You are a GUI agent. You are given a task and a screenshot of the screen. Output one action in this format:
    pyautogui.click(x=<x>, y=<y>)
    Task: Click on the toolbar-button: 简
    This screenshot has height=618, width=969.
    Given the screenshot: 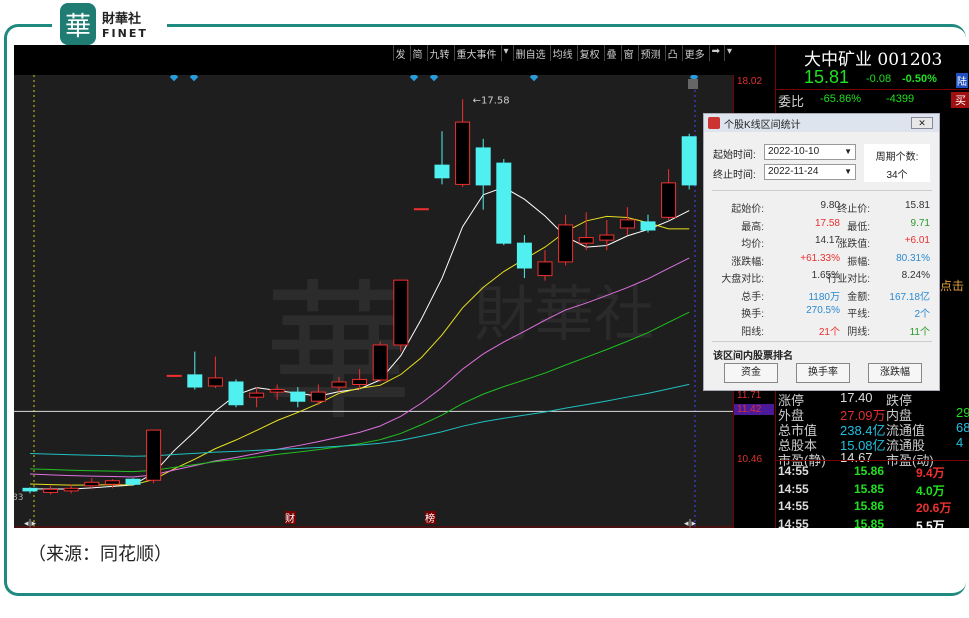 What is the action you would take?
    pyautogui.click(x=417, y=53)
    